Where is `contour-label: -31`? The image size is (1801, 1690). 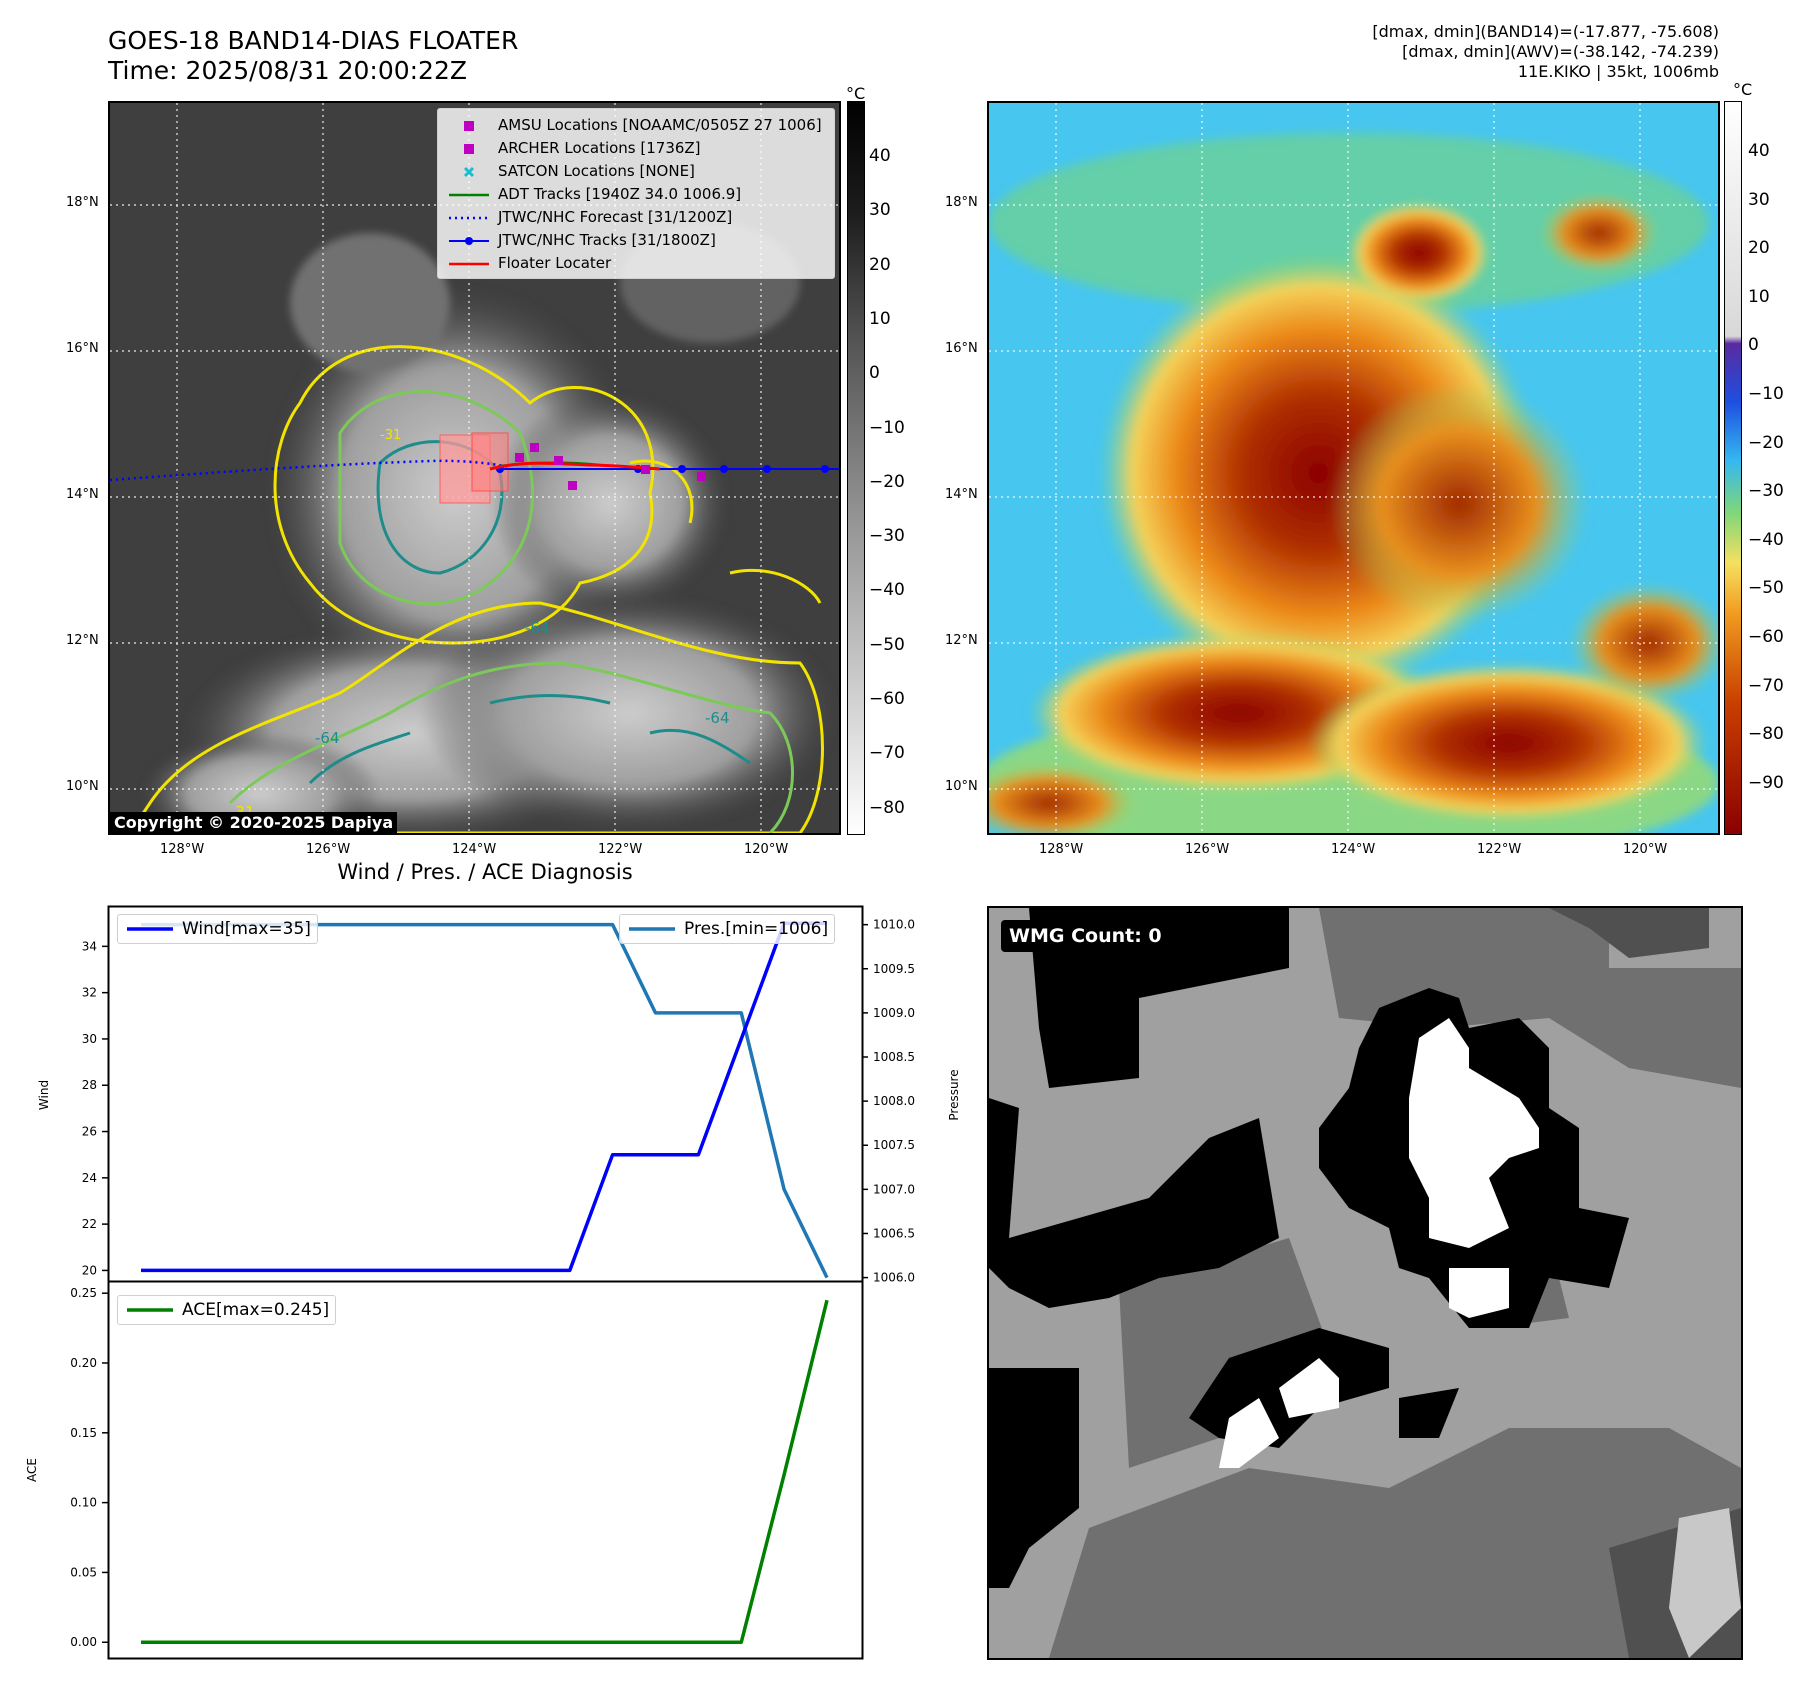 contour-label: -31 is located at coordinates (390, 435).